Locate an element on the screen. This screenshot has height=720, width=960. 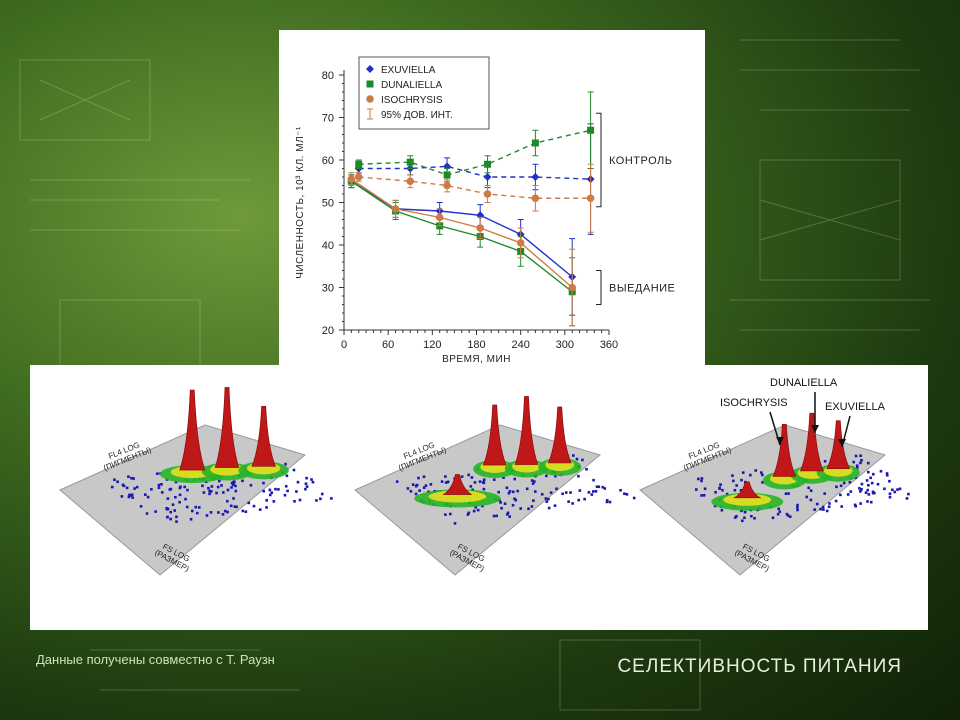
y-tick-label: 20 is located at coordinates (328, 331).